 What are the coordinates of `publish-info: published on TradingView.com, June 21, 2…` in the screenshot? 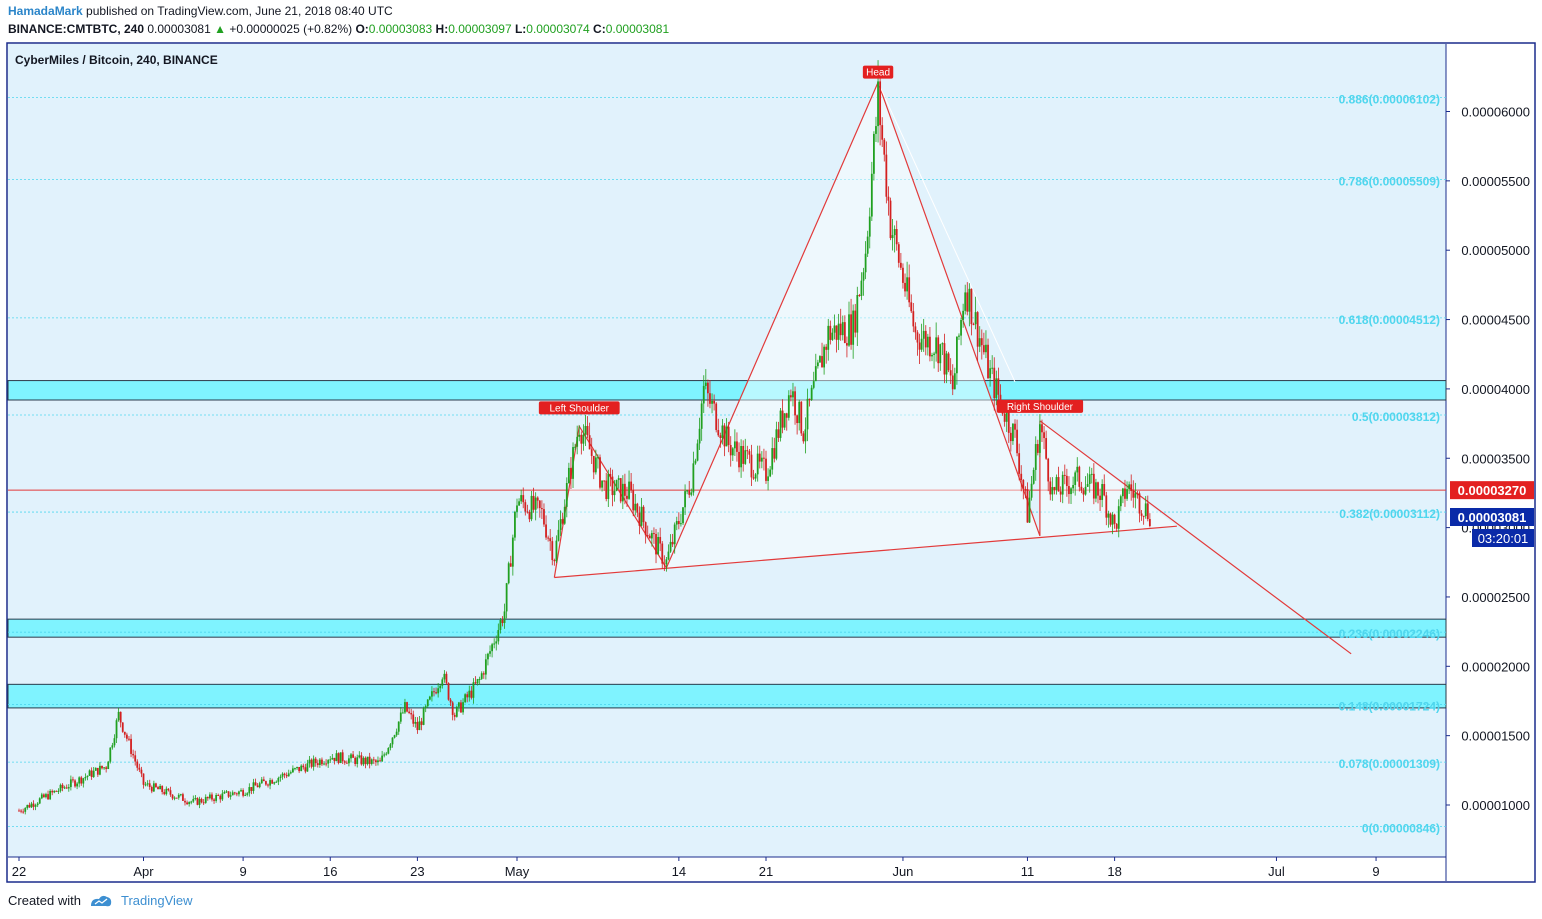 It's located at (239, 11).